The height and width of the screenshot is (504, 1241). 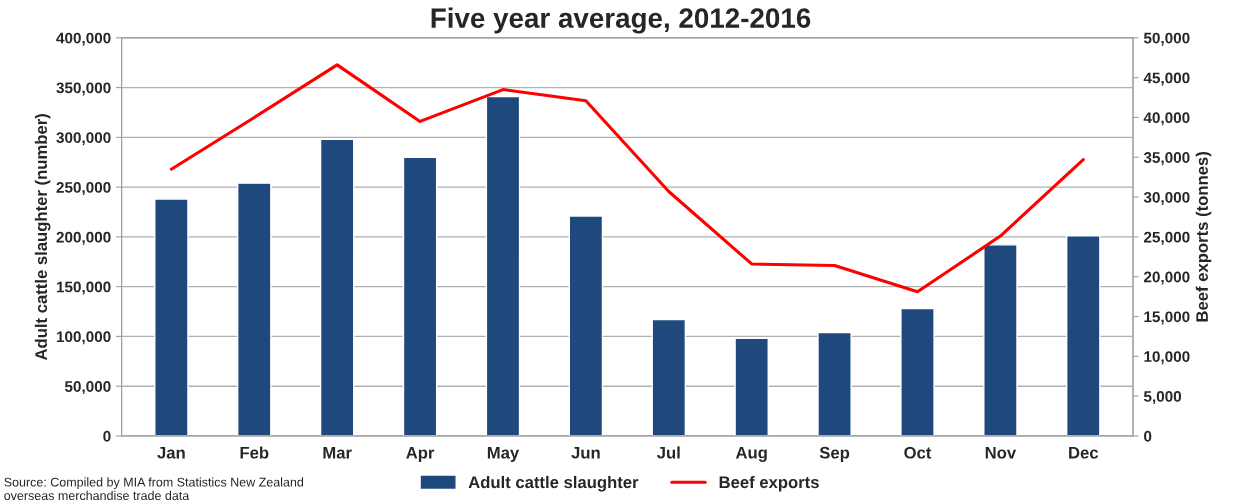 What do you see at coordinates (751, 454) in the screenshot?
I see `x-tick-label: Aug` at bounding box center [751, 454].